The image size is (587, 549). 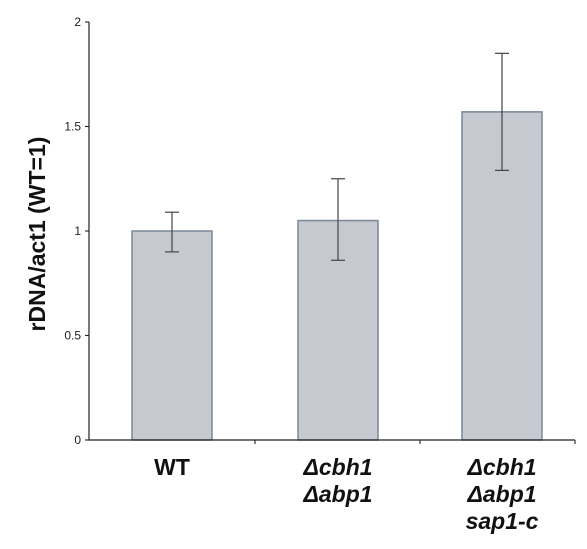 What do you see at coordinates (501, 467) in the screenshot?
I see `category-label-line-3-1: Δcbh1` at bounding box center [501, 467].